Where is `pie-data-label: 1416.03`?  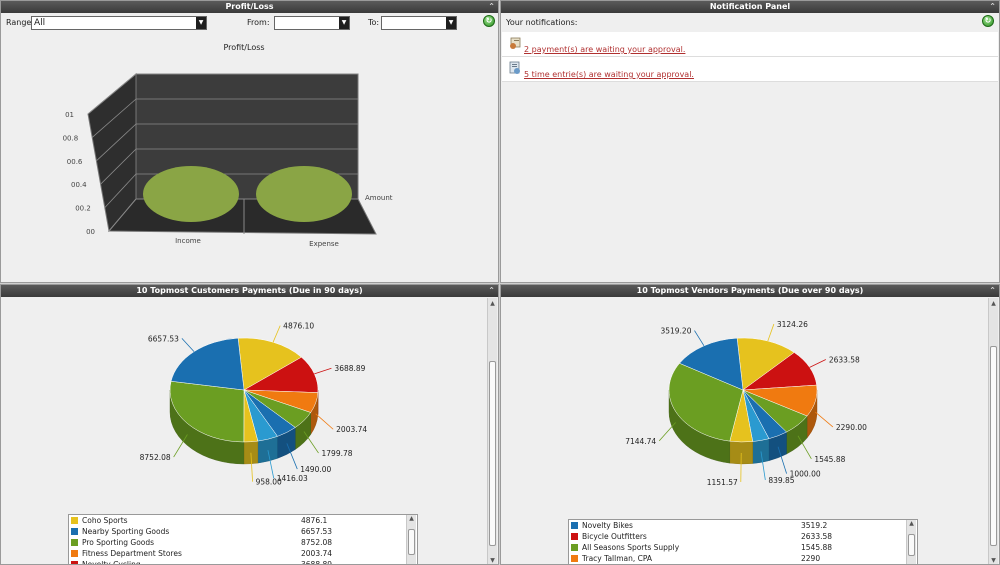 pie-data-label: 1416.03 is located at coordinates (292, 478).